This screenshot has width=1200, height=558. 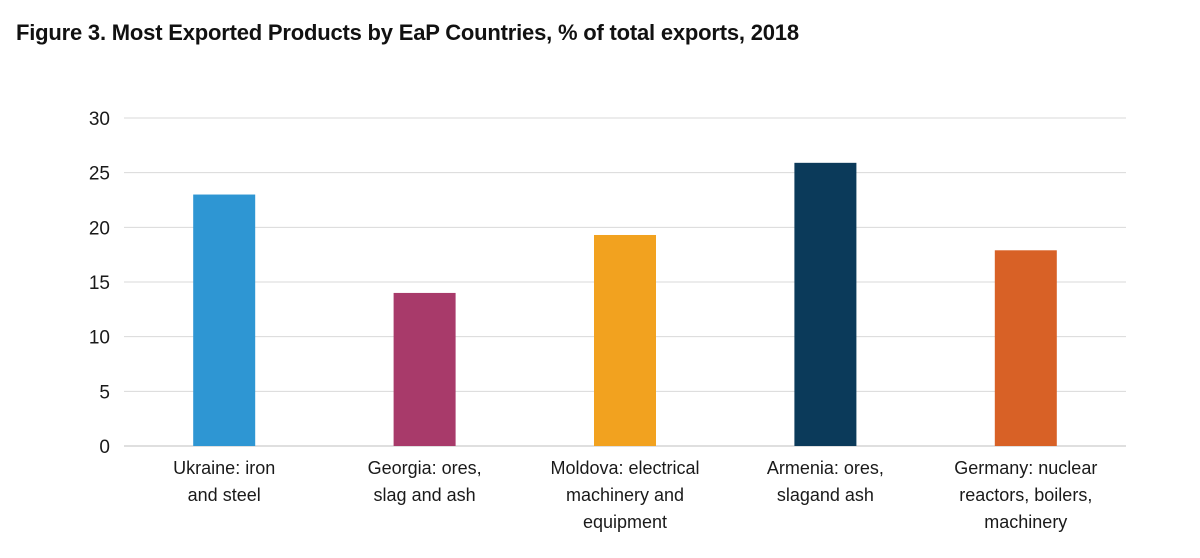 I want to click on y-tick-label: 0, so click(x=104, y=447).